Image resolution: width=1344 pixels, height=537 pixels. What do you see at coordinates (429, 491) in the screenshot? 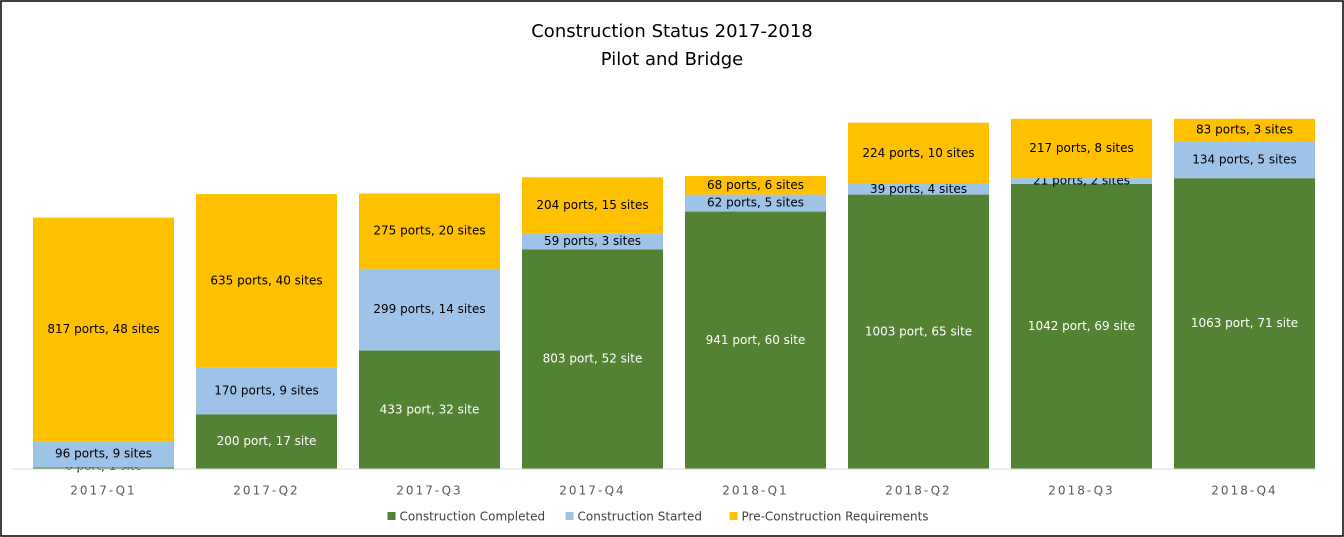
I see `x-tick-label: 2017-Q3` at bounding box center [429, 491].